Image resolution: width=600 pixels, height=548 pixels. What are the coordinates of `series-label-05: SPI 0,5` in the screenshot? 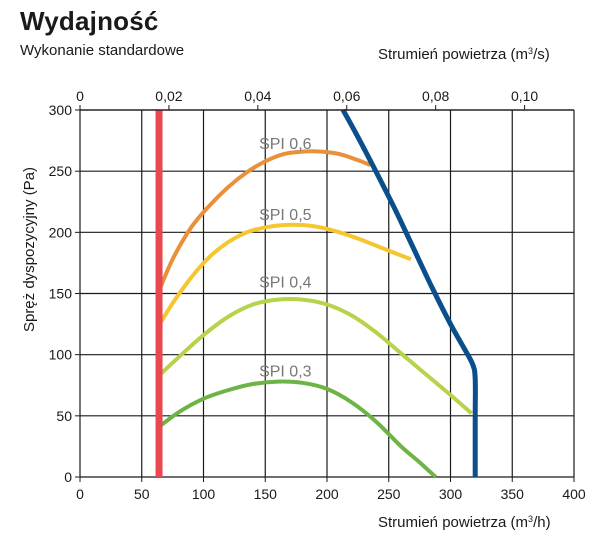 It's located at (285, 215).